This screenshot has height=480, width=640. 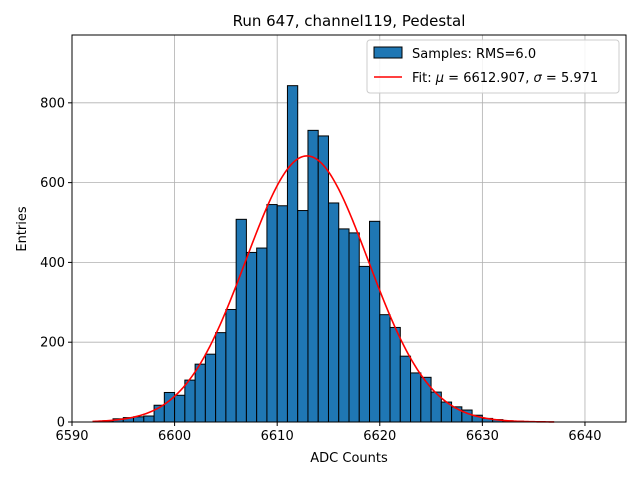 I want to click on legend-box, so click(x=493, y=66).